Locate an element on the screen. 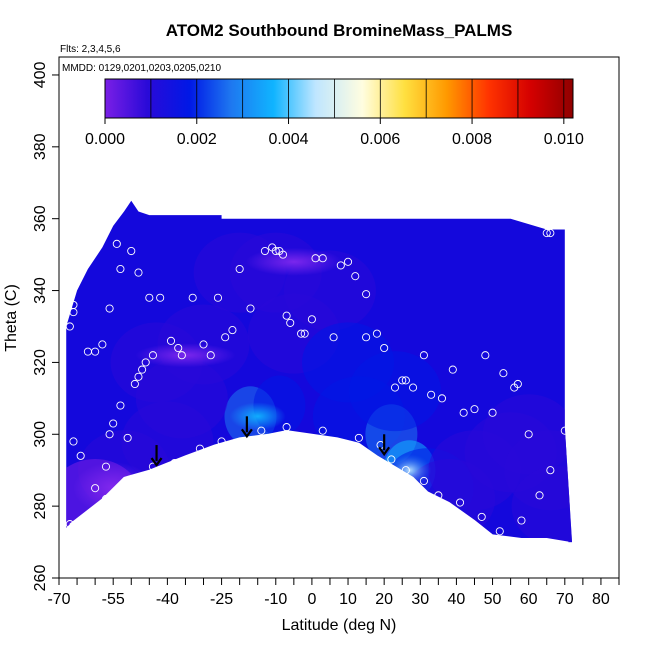 Image resolution: width=650 pixels, height=650 pixels. down-arrow-icon is located at coordinates (156, 456).